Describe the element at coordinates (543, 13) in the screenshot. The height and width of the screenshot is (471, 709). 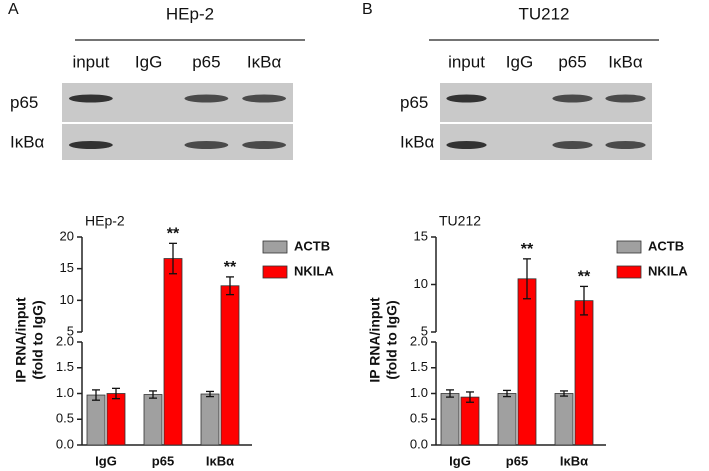
I see `blot-title: TU212` at that location.